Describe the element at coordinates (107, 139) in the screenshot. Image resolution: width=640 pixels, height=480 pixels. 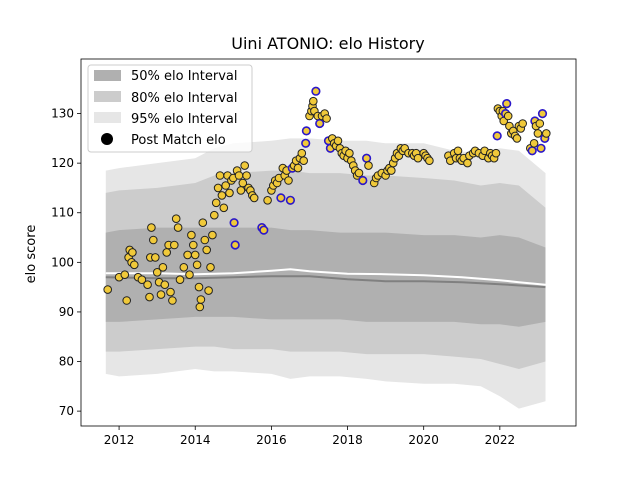
I see `legend-marker-post-match` at that location.